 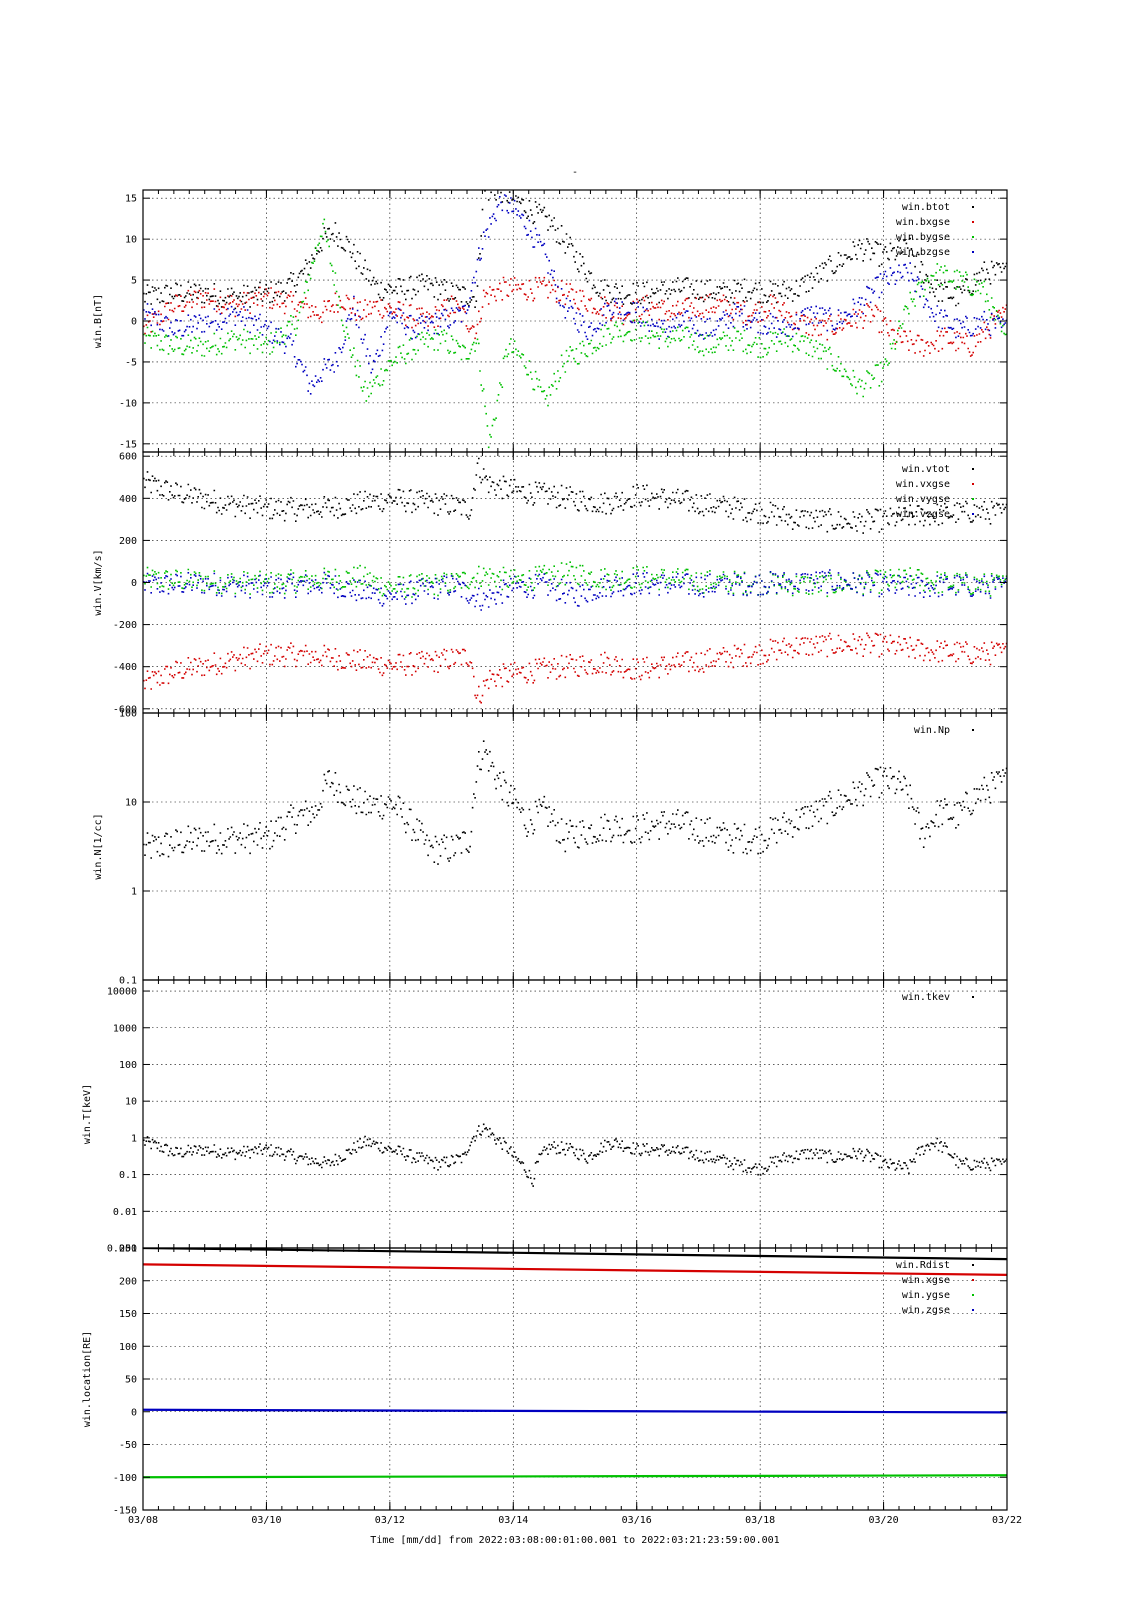 What do you see at coordinates (926, 469) in the screenshot?
I see `legend-label: win.vtot` at bounding box center [926, 469].